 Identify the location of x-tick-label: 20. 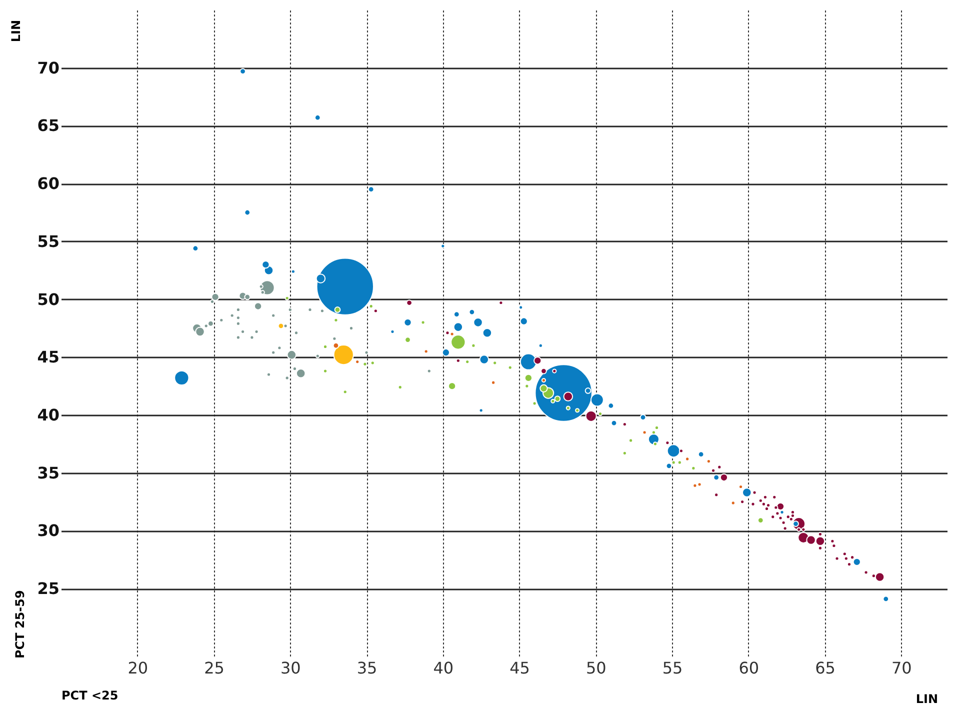
(138, 668).